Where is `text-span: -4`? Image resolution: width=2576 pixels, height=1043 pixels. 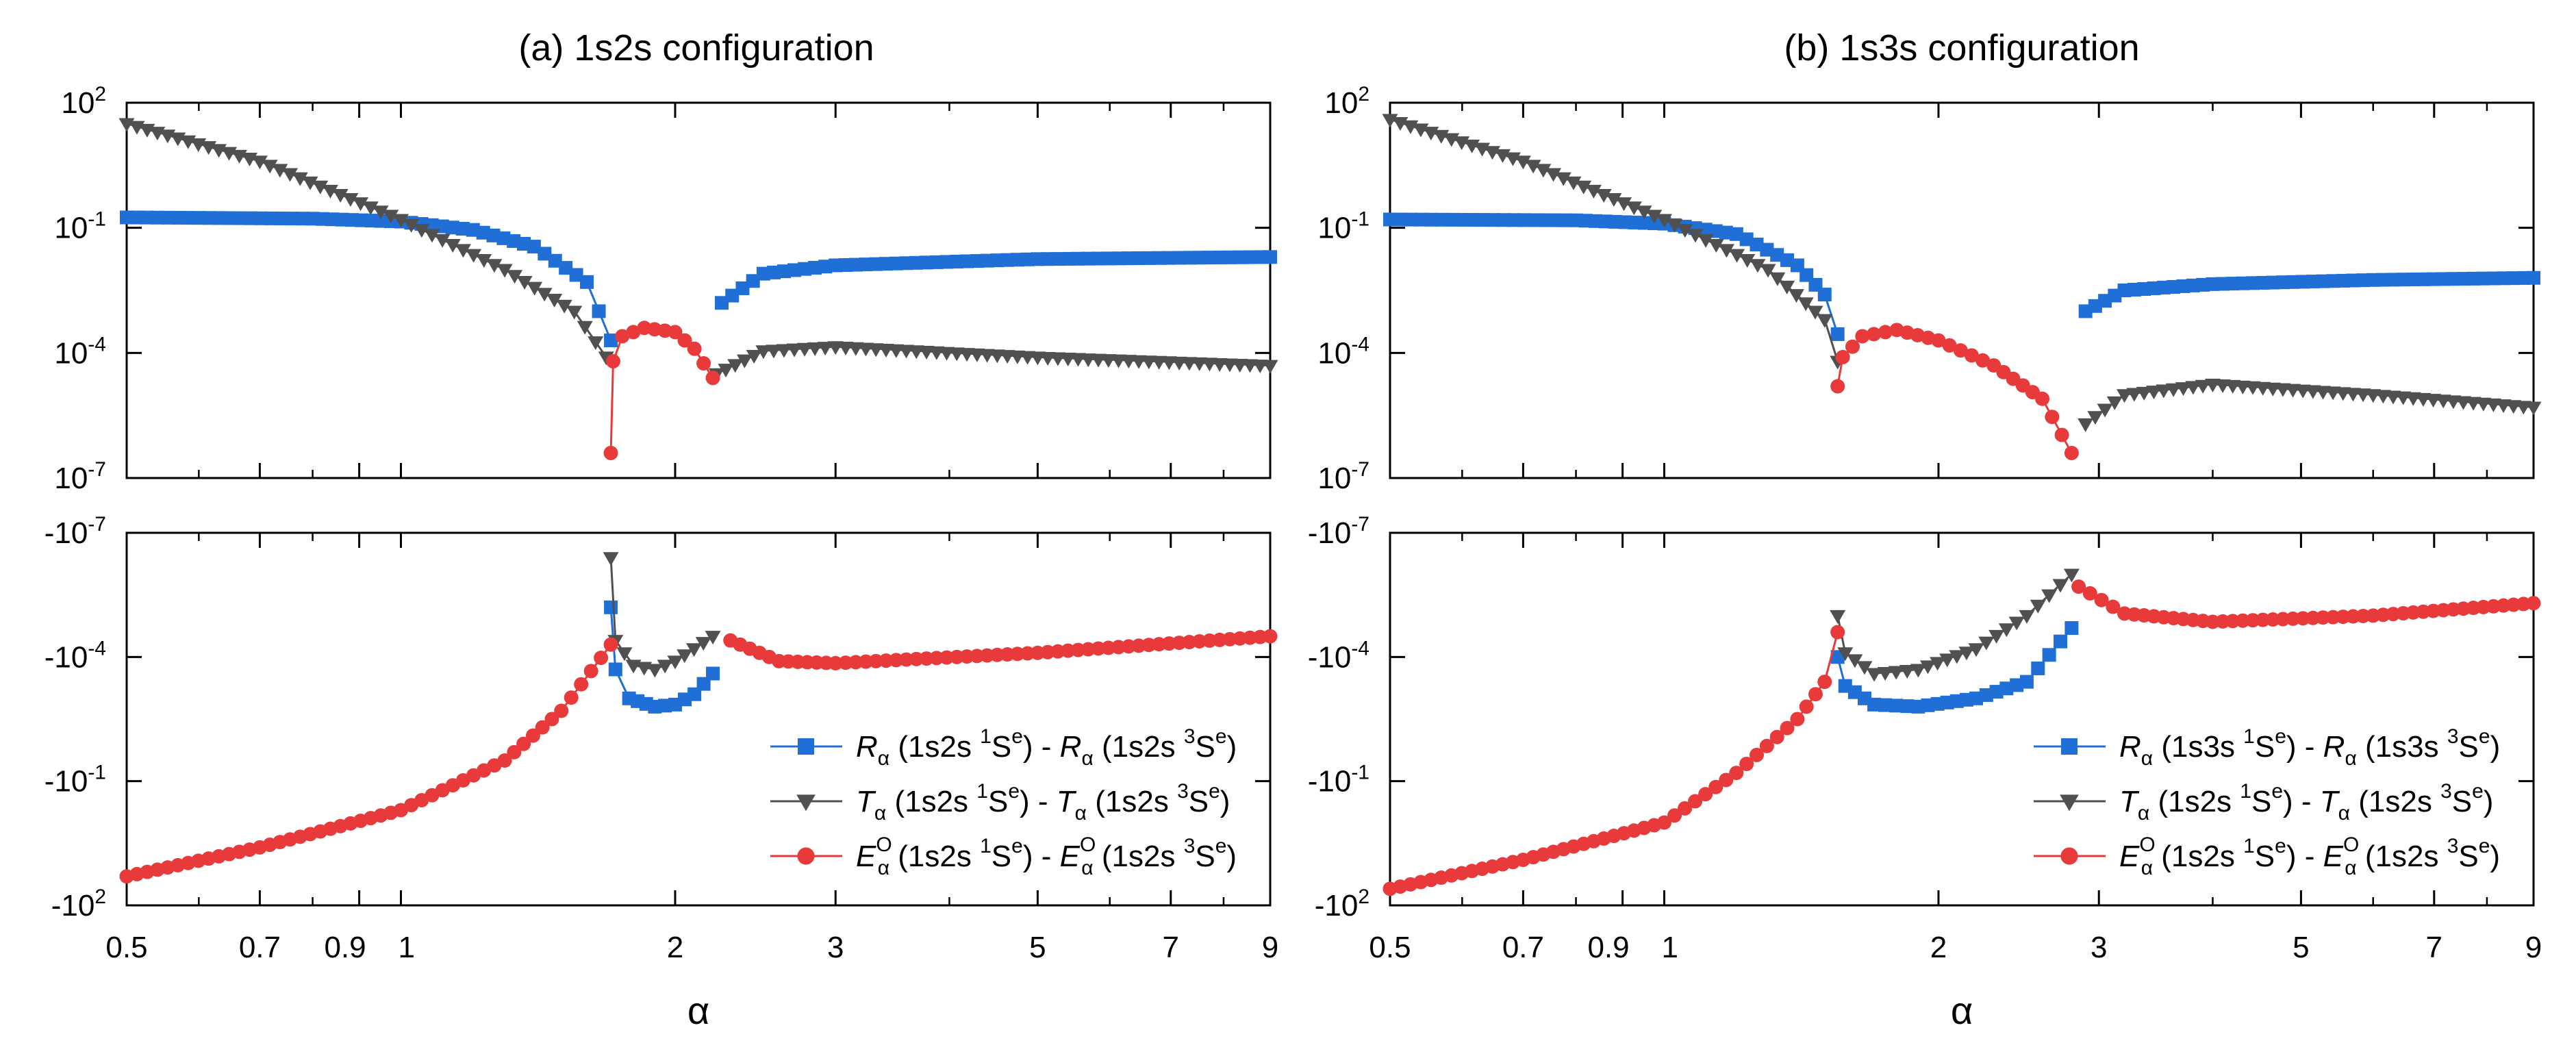 text-span: -4 is located at coordinates (97, 344).